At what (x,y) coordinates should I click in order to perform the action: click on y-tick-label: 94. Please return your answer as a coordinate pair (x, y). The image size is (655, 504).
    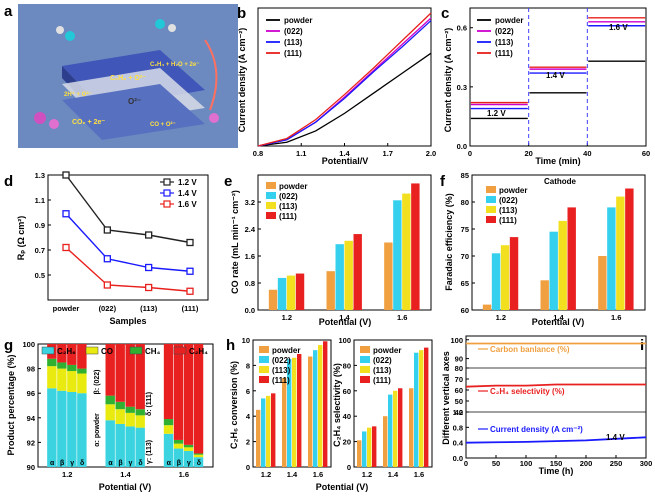
    Looking at the image, I should click on (31, 418).